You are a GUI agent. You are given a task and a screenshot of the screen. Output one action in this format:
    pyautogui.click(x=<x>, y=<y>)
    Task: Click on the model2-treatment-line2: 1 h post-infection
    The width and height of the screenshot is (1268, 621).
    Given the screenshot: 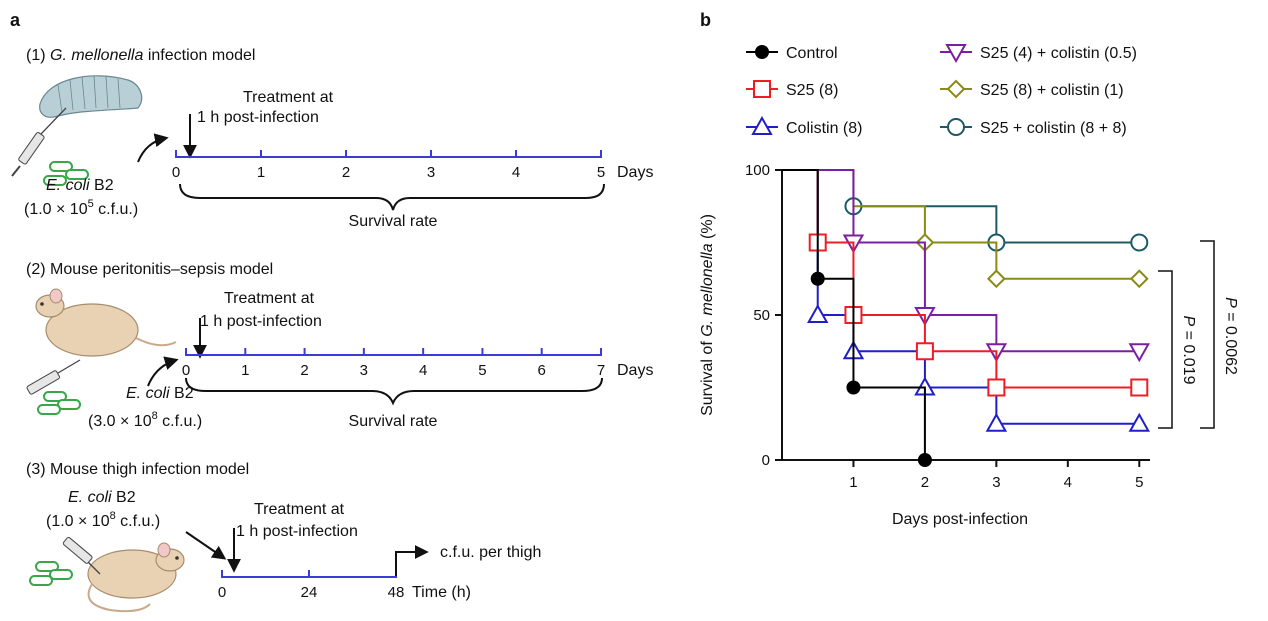 What is the action you would take?
    pyautogui.click(x=261, y=321)
    